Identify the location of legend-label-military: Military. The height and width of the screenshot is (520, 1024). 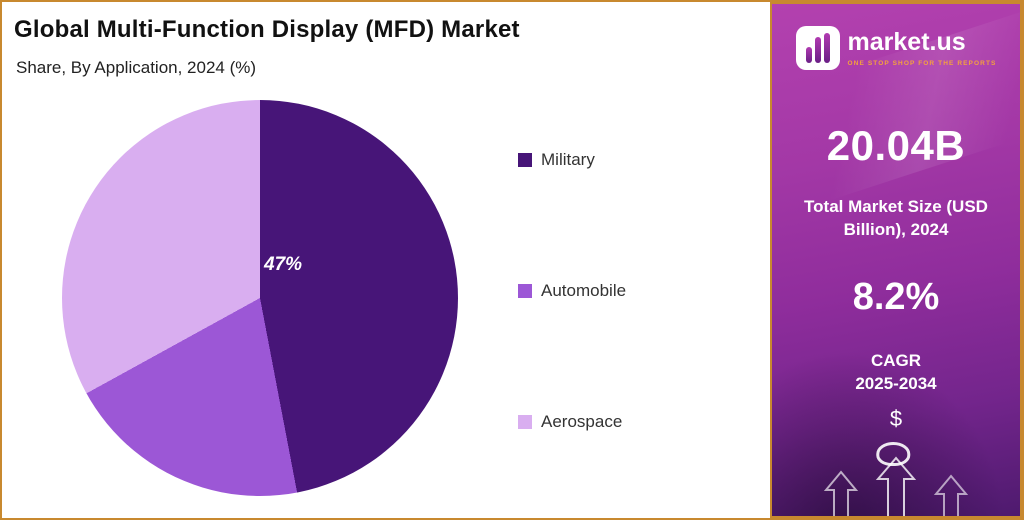
(568, 159).